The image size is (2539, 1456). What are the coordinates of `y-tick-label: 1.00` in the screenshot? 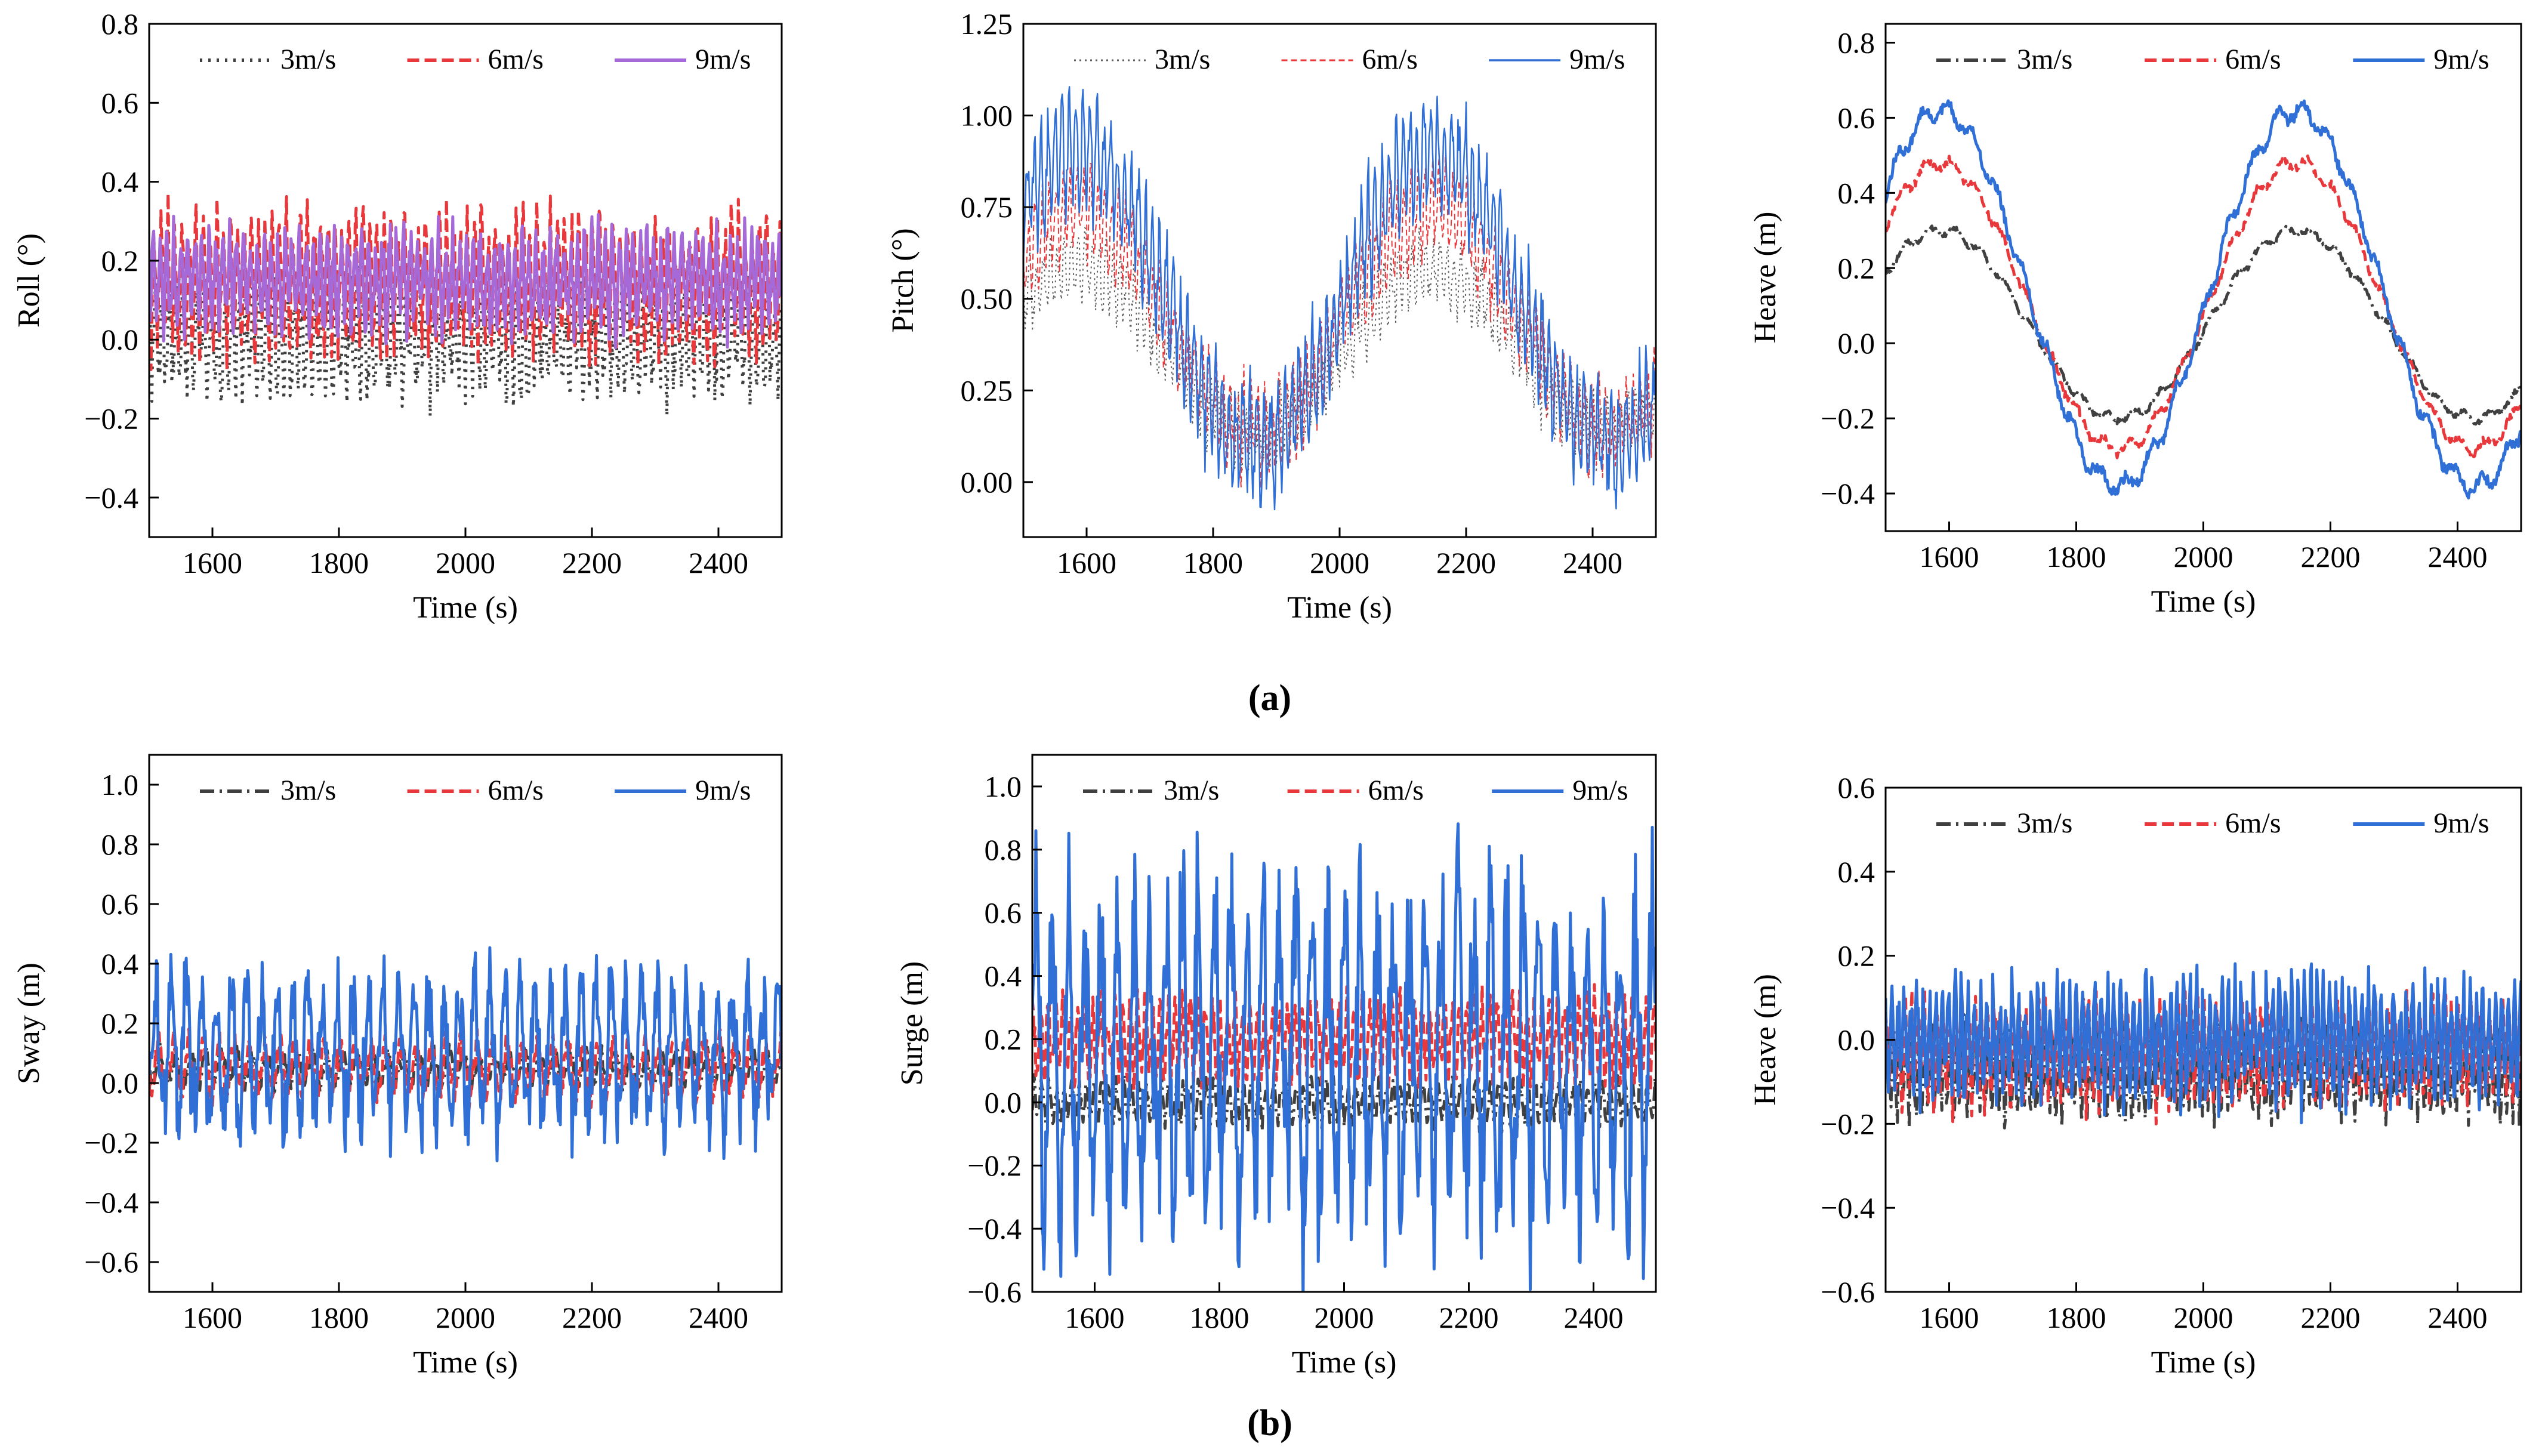 It's located at (987, 116).